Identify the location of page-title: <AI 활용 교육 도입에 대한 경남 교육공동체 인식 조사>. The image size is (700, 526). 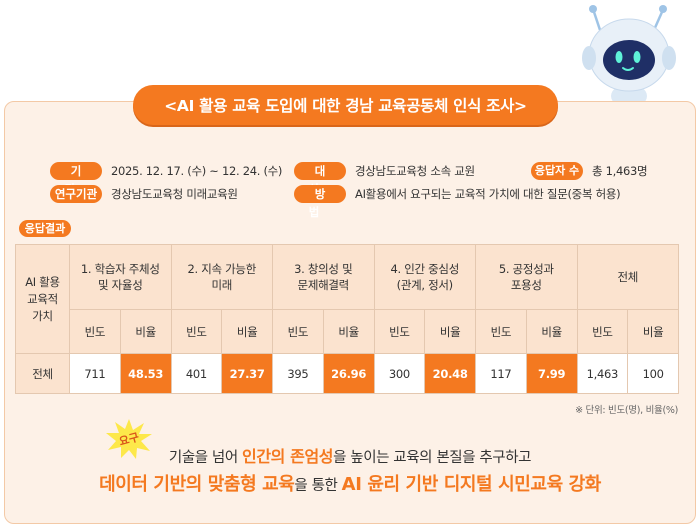
(345, 105).